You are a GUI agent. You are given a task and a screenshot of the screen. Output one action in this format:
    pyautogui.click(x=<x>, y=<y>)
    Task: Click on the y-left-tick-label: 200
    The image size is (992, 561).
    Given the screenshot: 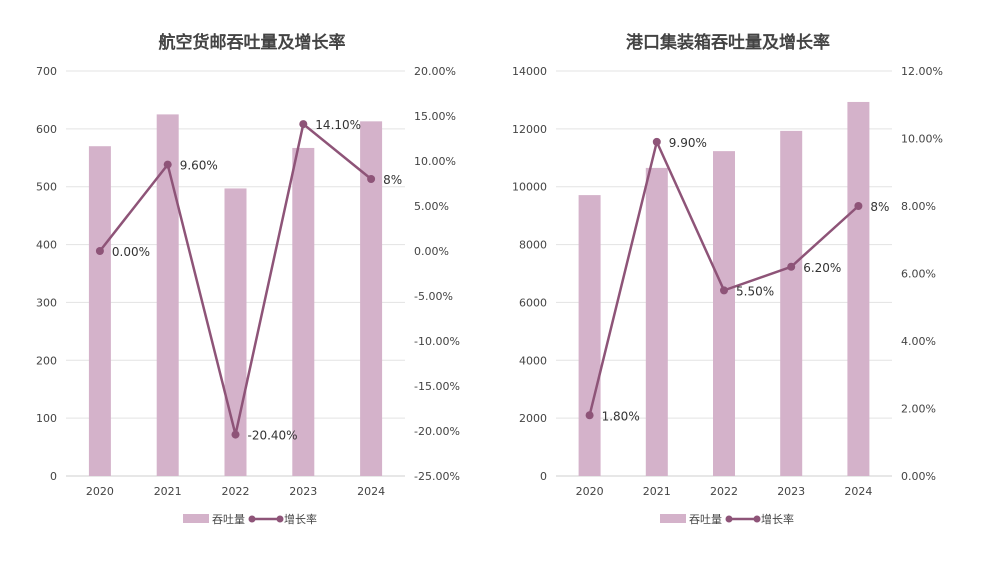 What is the action you would take?
    pyautogui.click(x=46, y=360)
    